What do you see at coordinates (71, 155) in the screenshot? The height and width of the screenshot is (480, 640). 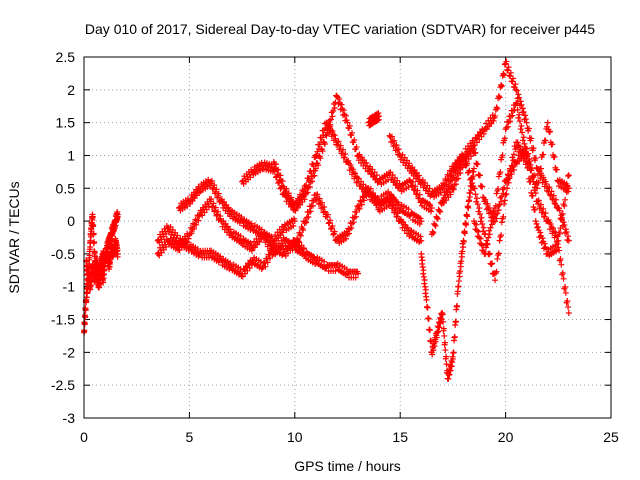 I see `y-tick-label: 1` at bounding box center [71, 155].